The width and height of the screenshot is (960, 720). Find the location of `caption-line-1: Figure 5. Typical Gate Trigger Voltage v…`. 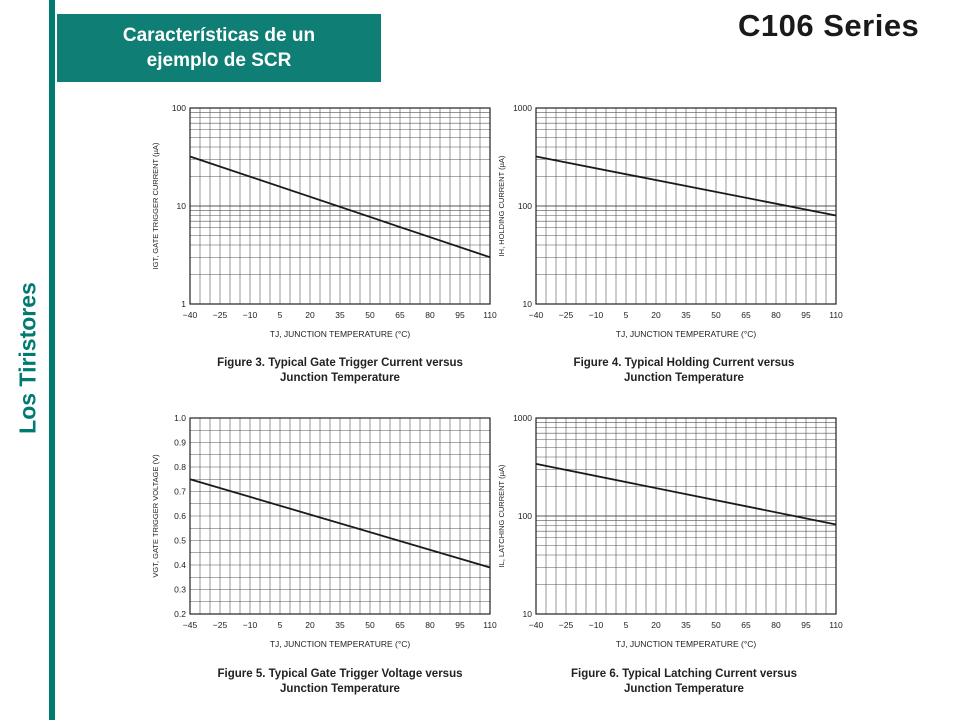

caption-line-1: Figure 5. Typical Gate Trigger Voltage v… is located at coordinates (340, 674).